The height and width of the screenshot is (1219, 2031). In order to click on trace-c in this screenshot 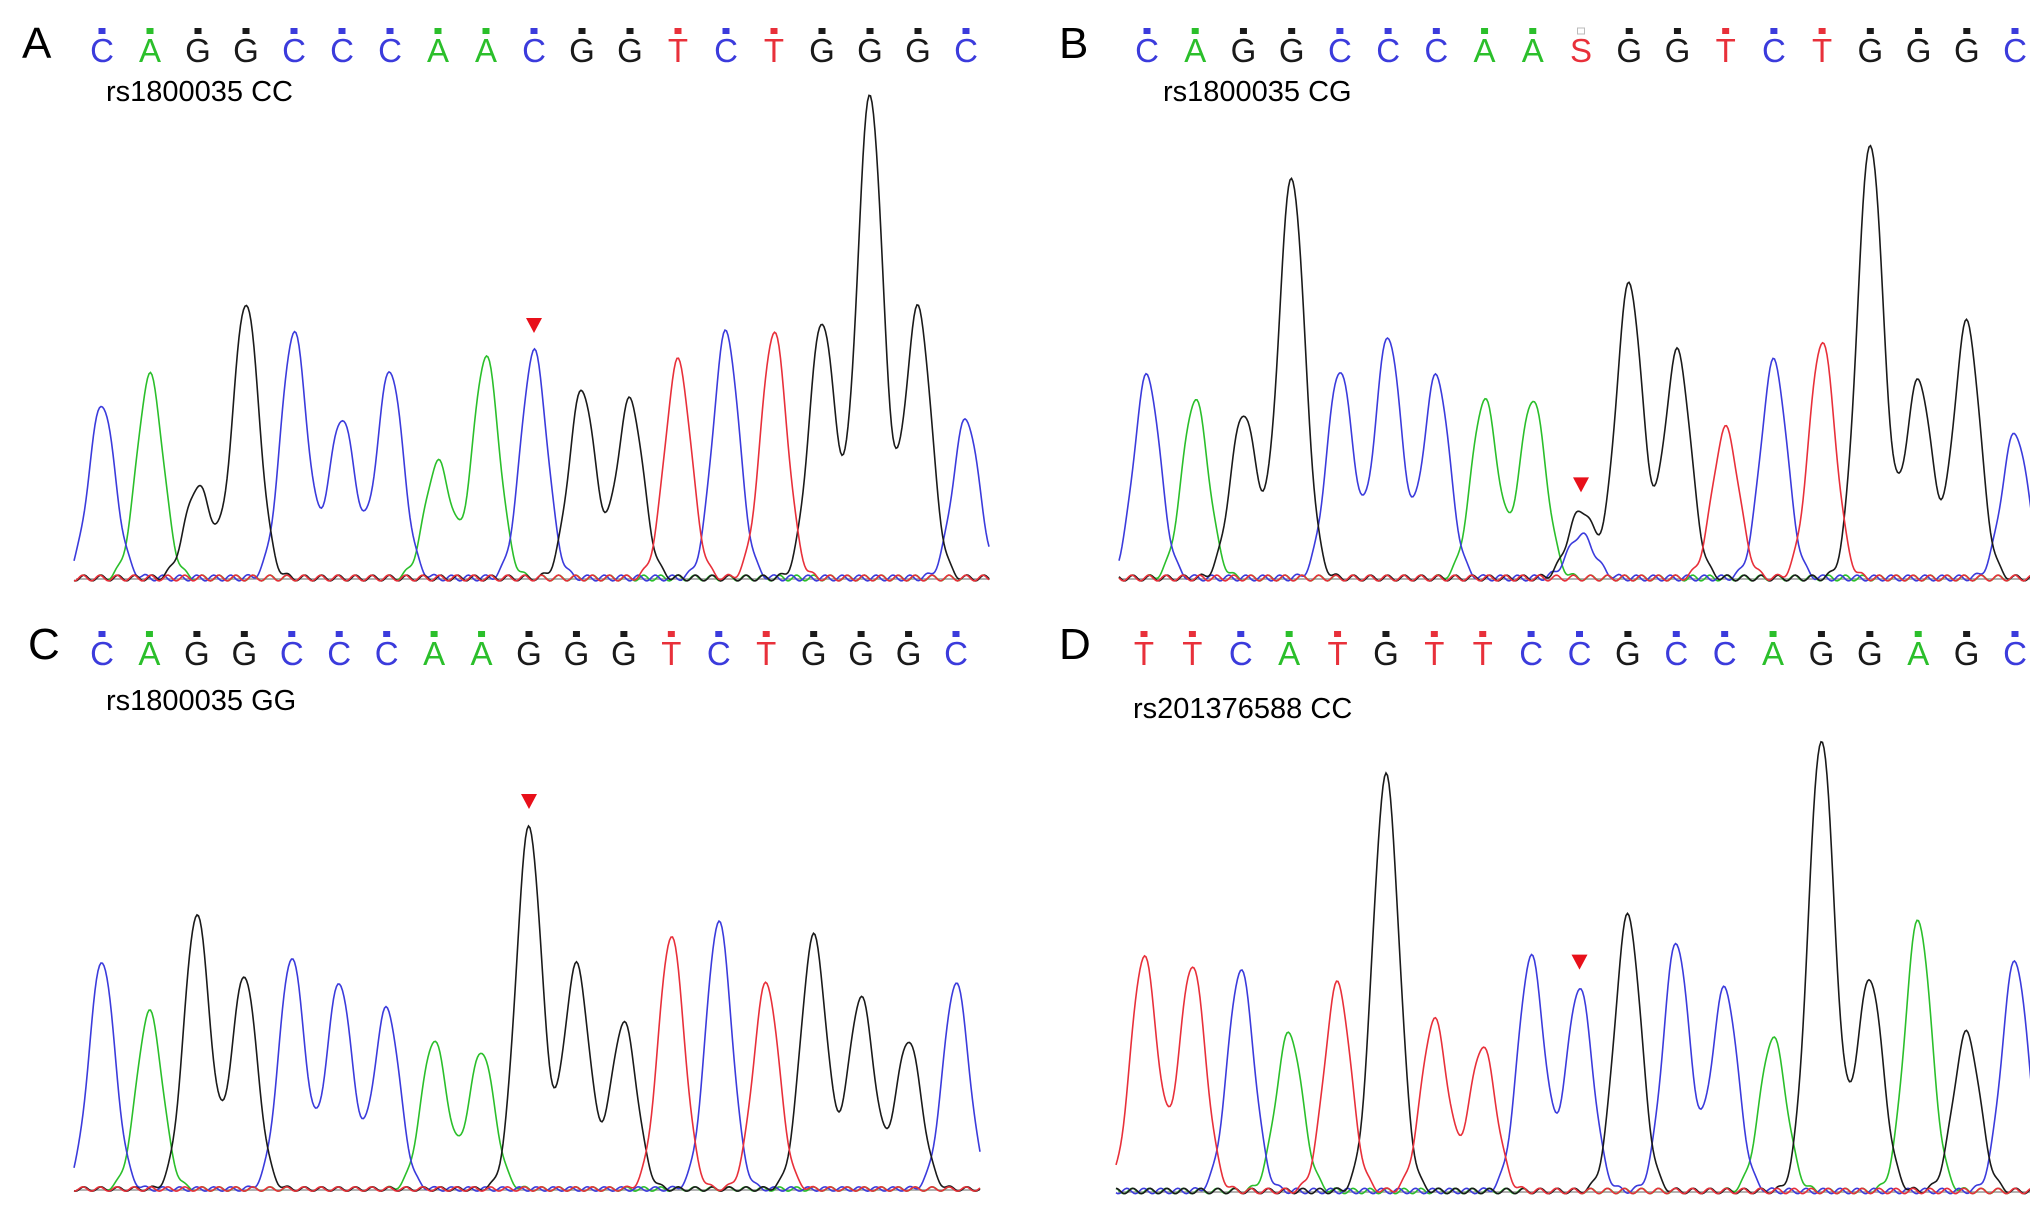, I will do `click(1572, 1068)`.